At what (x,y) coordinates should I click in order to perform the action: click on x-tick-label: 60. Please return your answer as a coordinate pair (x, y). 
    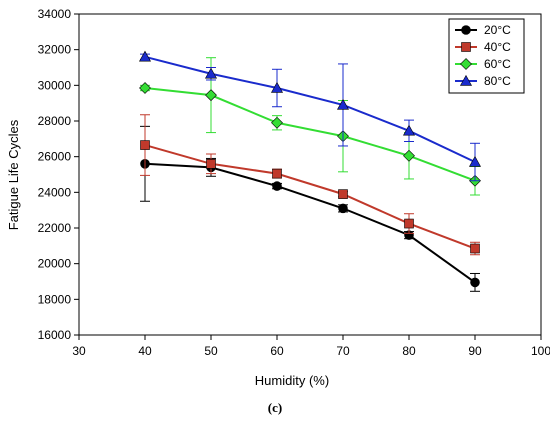
    Looking at the image, I should click on (277, 351).